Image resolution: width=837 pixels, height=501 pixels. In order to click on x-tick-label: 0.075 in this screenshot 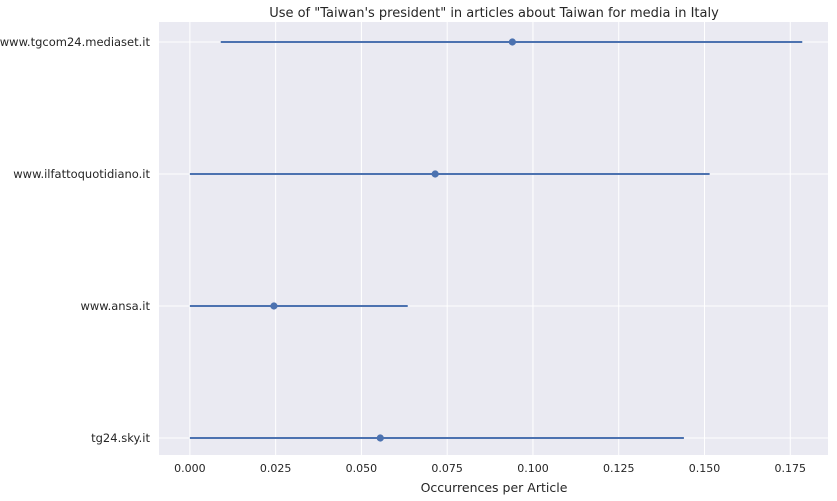, I will do `click(447, 468)`.